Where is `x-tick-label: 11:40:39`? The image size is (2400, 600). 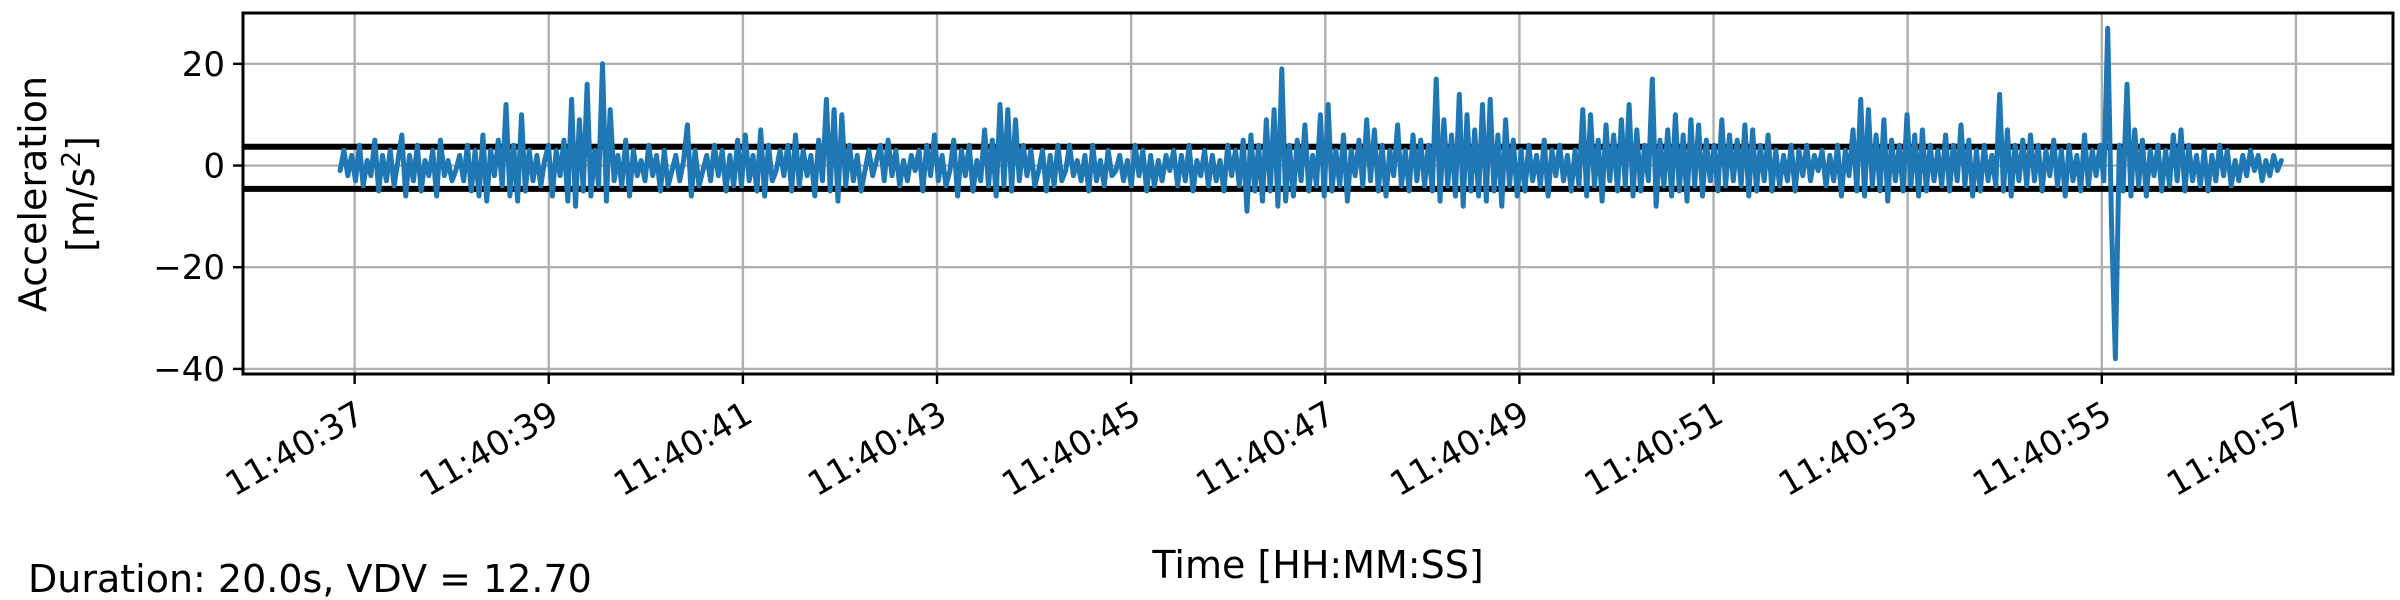
x-tick-label: 11:40:39 is located at coordinates (489, 449).